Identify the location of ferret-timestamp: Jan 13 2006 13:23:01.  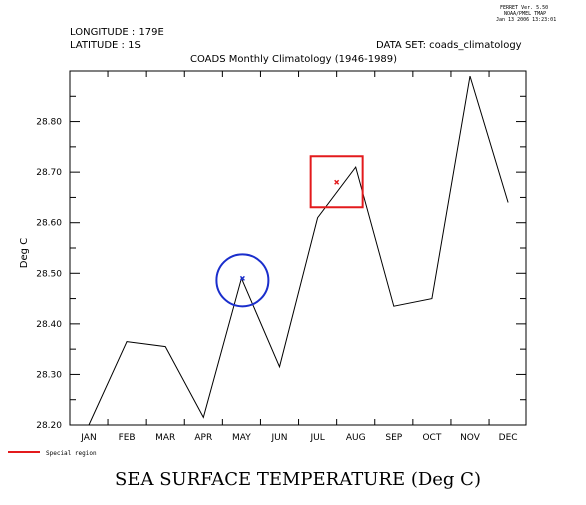
(526, 20).